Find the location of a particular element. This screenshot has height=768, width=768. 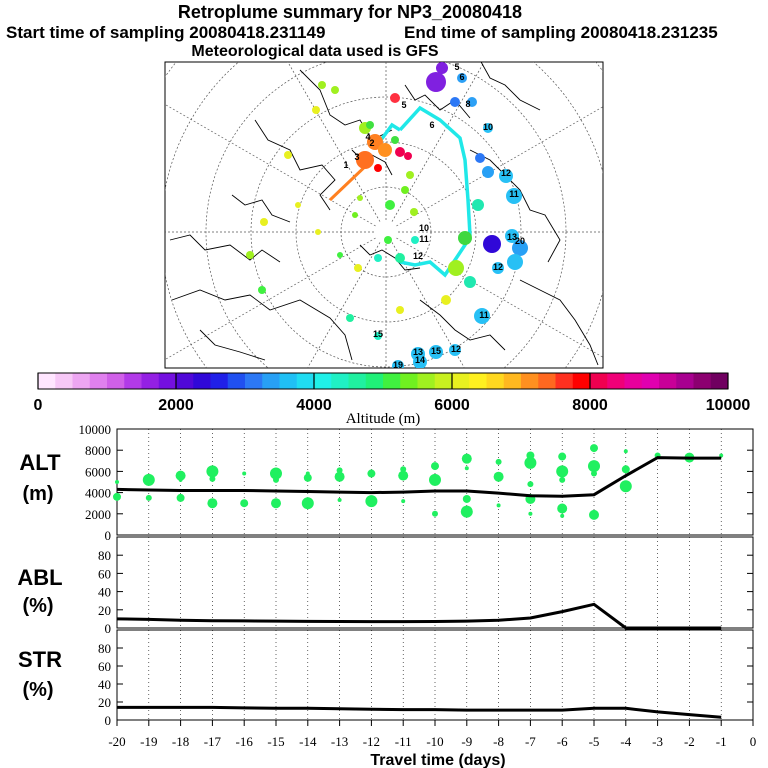

x-tick-label: -15 is located at coordinates (275, 741).